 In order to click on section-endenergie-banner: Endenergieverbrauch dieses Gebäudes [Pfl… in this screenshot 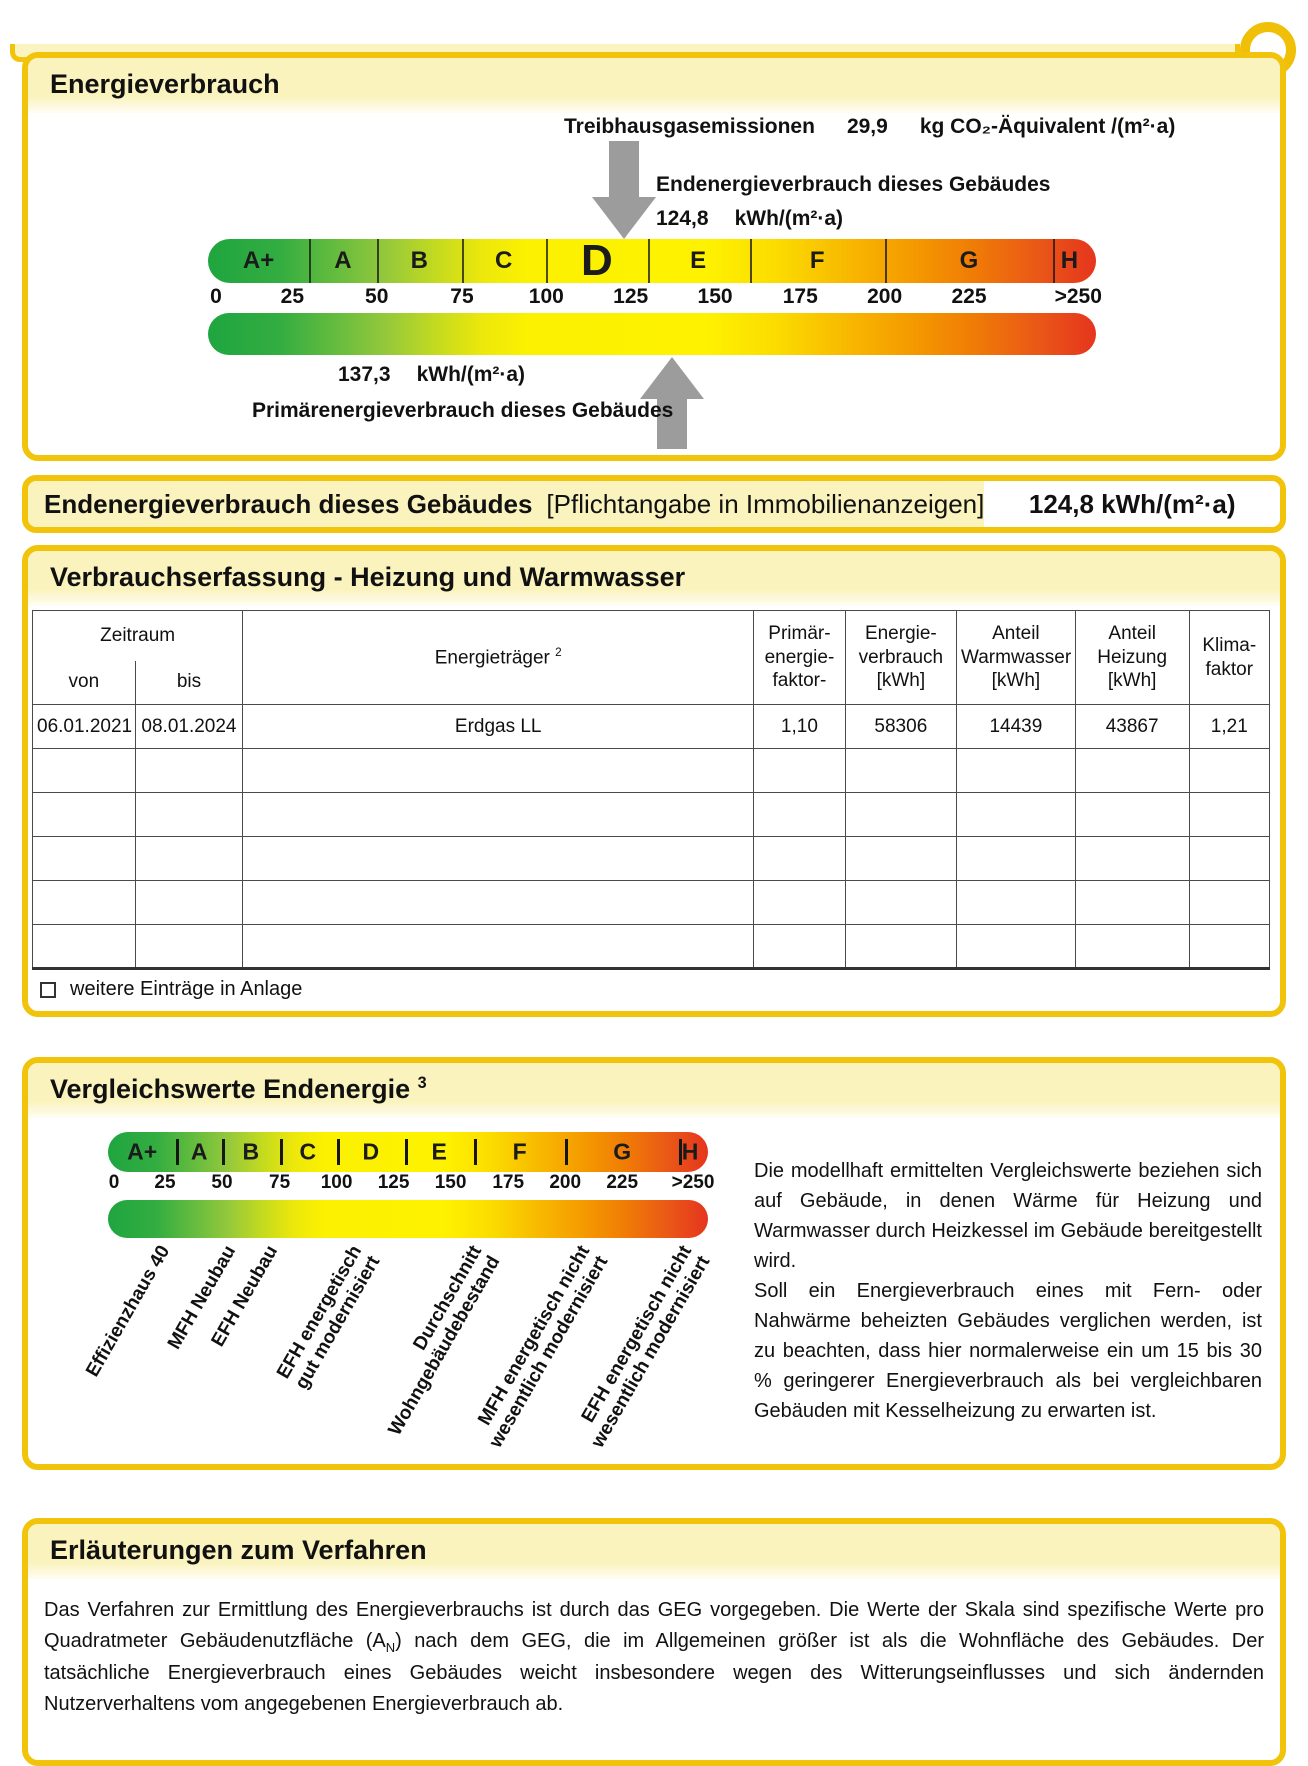, I will do `click(654, 504)`.